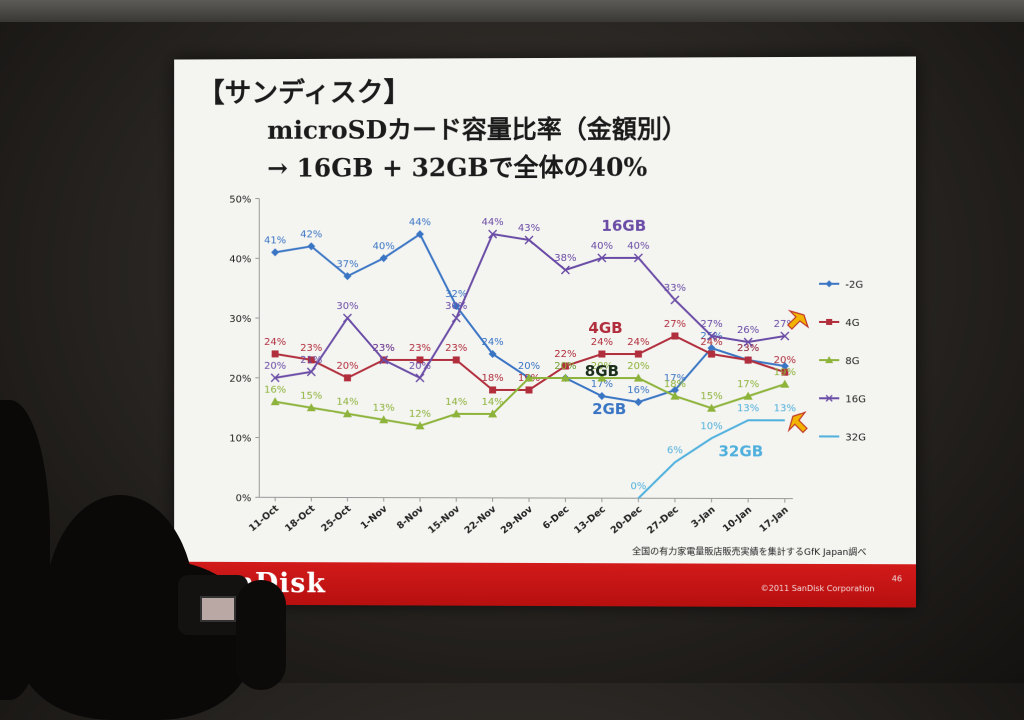 The image size is (1024, 720). What do you see at coordinates (218, 609) in the screenshot?
I see `camera-screen` at bounding box center [218, 609].